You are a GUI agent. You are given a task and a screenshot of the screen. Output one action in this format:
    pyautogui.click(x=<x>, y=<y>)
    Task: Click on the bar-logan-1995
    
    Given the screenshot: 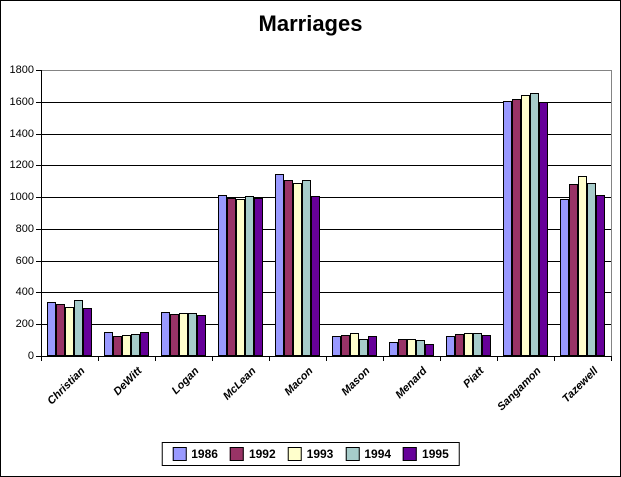 What is the action you would take?
    pyautogui.click(x=201, y=335)
    